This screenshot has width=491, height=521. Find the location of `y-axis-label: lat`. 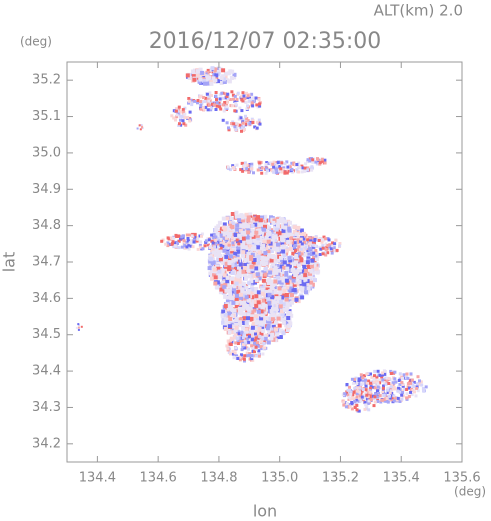

y-axis-label: lat is located at coordinates (9, 262).